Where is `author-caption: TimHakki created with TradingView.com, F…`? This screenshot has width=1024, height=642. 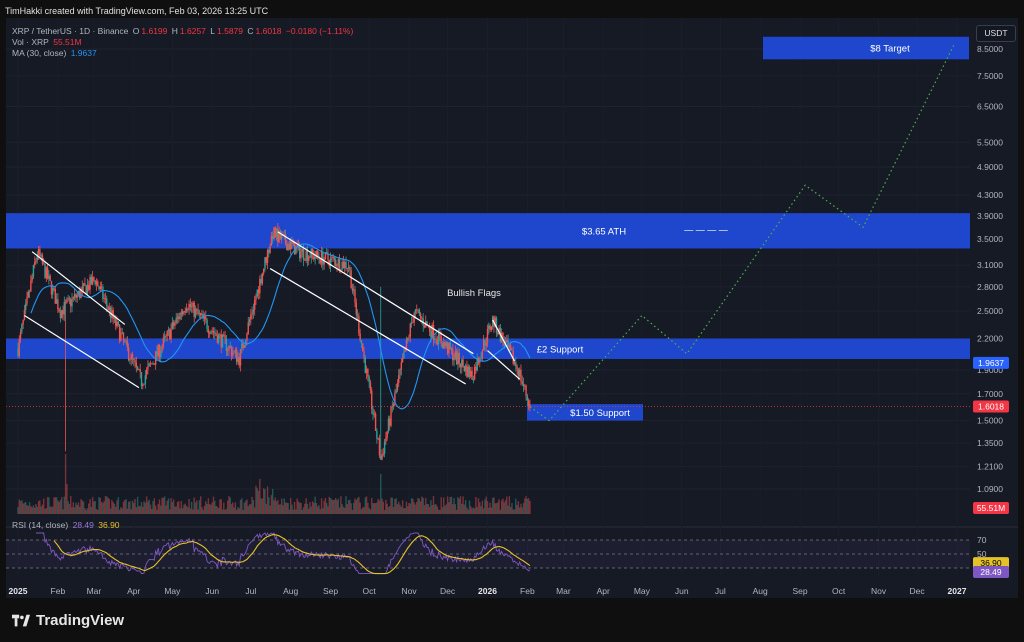 author-caption: TimHakki created with TradingView.com, F… is located at coordinates (137, 11).